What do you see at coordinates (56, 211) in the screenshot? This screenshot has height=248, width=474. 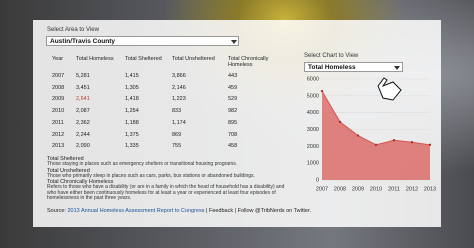 I see `source-label: Source:` at bounding box center [56, 211].